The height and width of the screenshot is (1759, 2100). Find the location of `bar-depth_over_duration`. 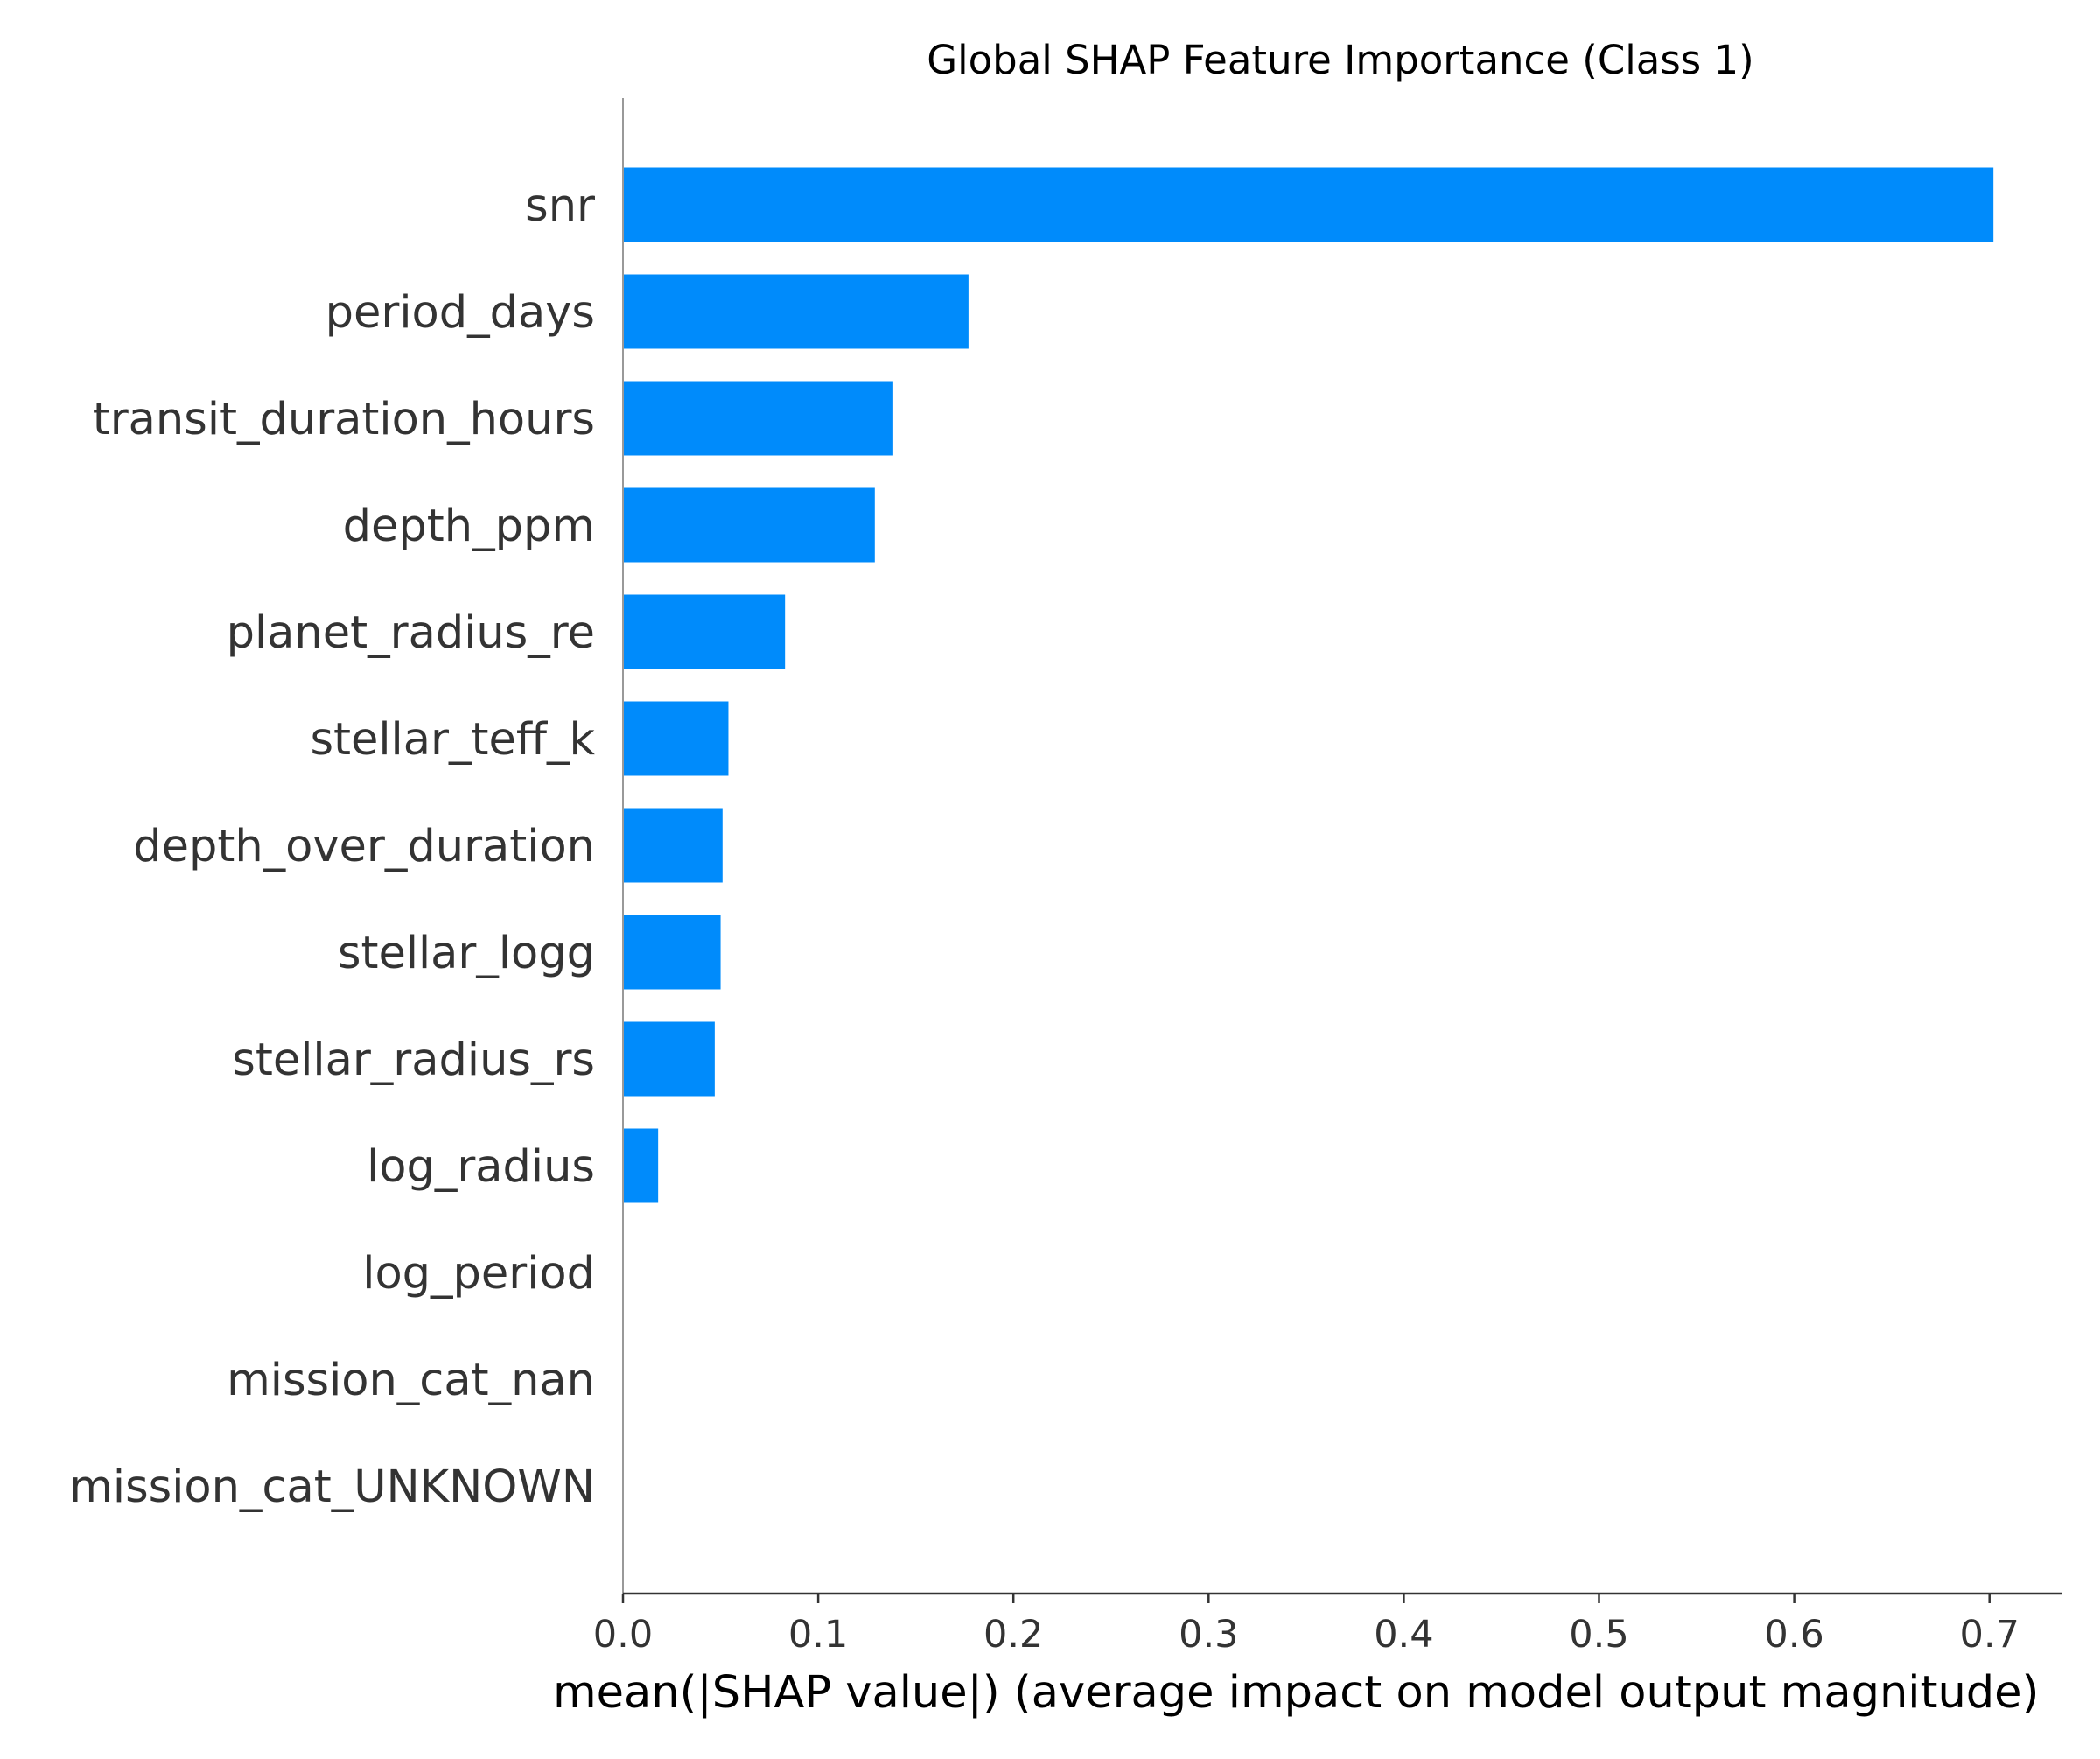

bar-depth_over_duration is located at coordinates (673, 846).